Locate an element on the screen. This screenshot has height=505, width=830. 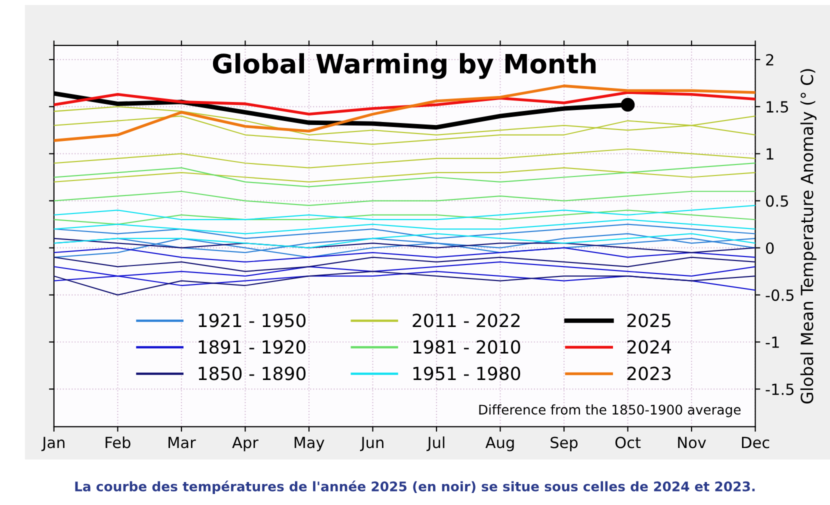
x-tick-label: Sep is located at coordinates (564, 444).